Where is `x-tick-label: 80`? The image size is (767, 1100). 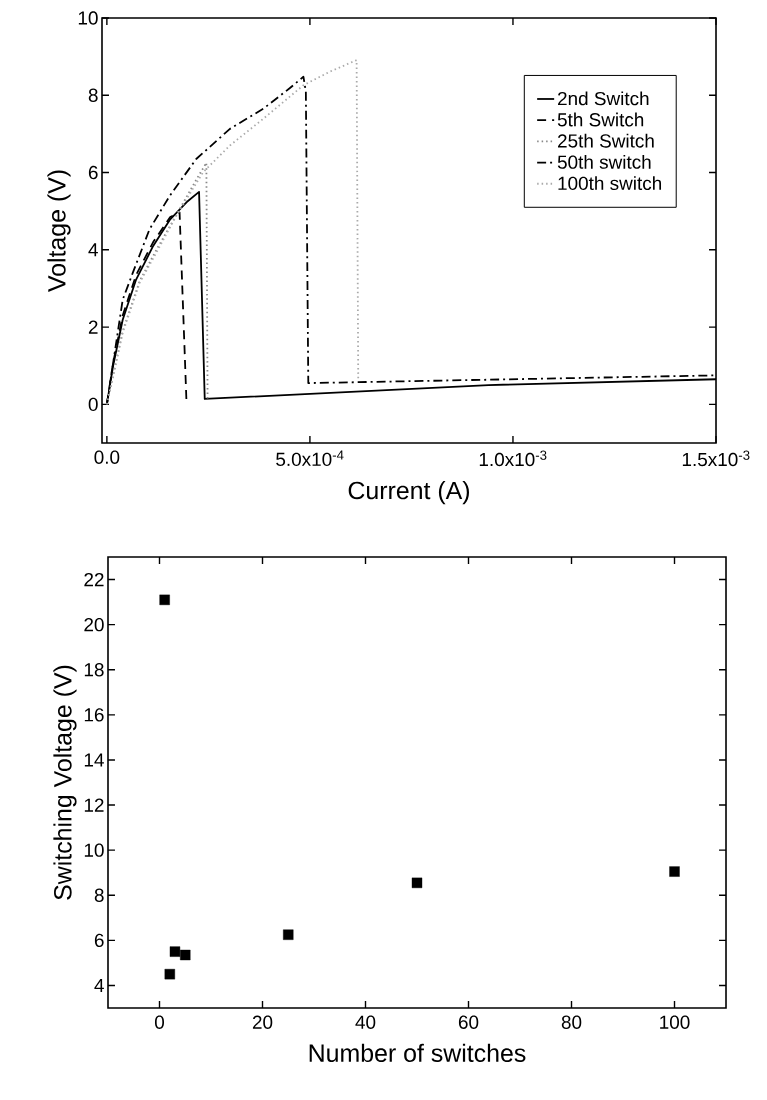
x-tick-label: 80 is located at coordinates (571, 1022).